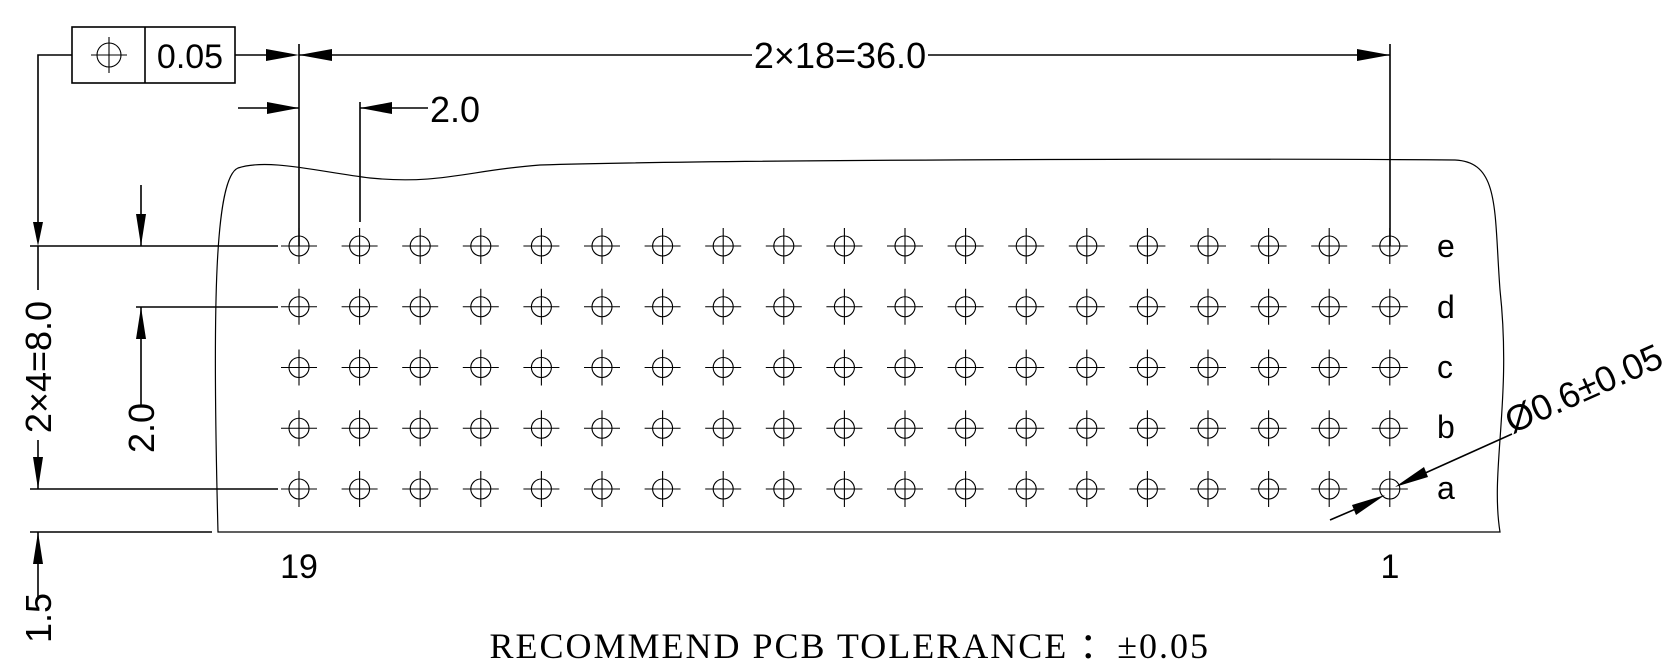 Image resolution: width=1663 pixels, height=668 pixels. I want to click on dimension-pitch-y: 2.0, so click(199, 319).